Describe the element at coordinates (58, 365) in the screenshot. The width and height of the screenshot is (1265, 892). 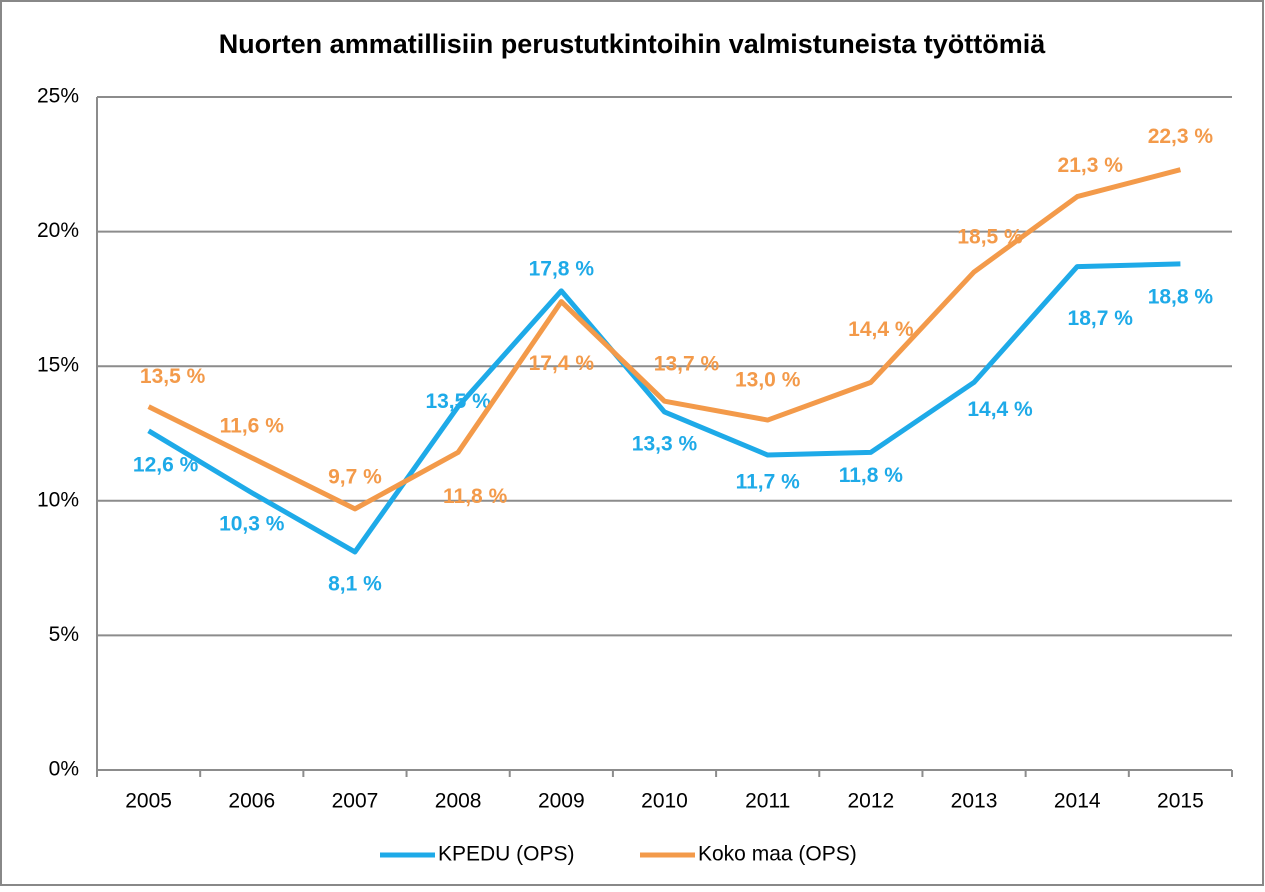
I see `y-tick-label: 15%` at that location.